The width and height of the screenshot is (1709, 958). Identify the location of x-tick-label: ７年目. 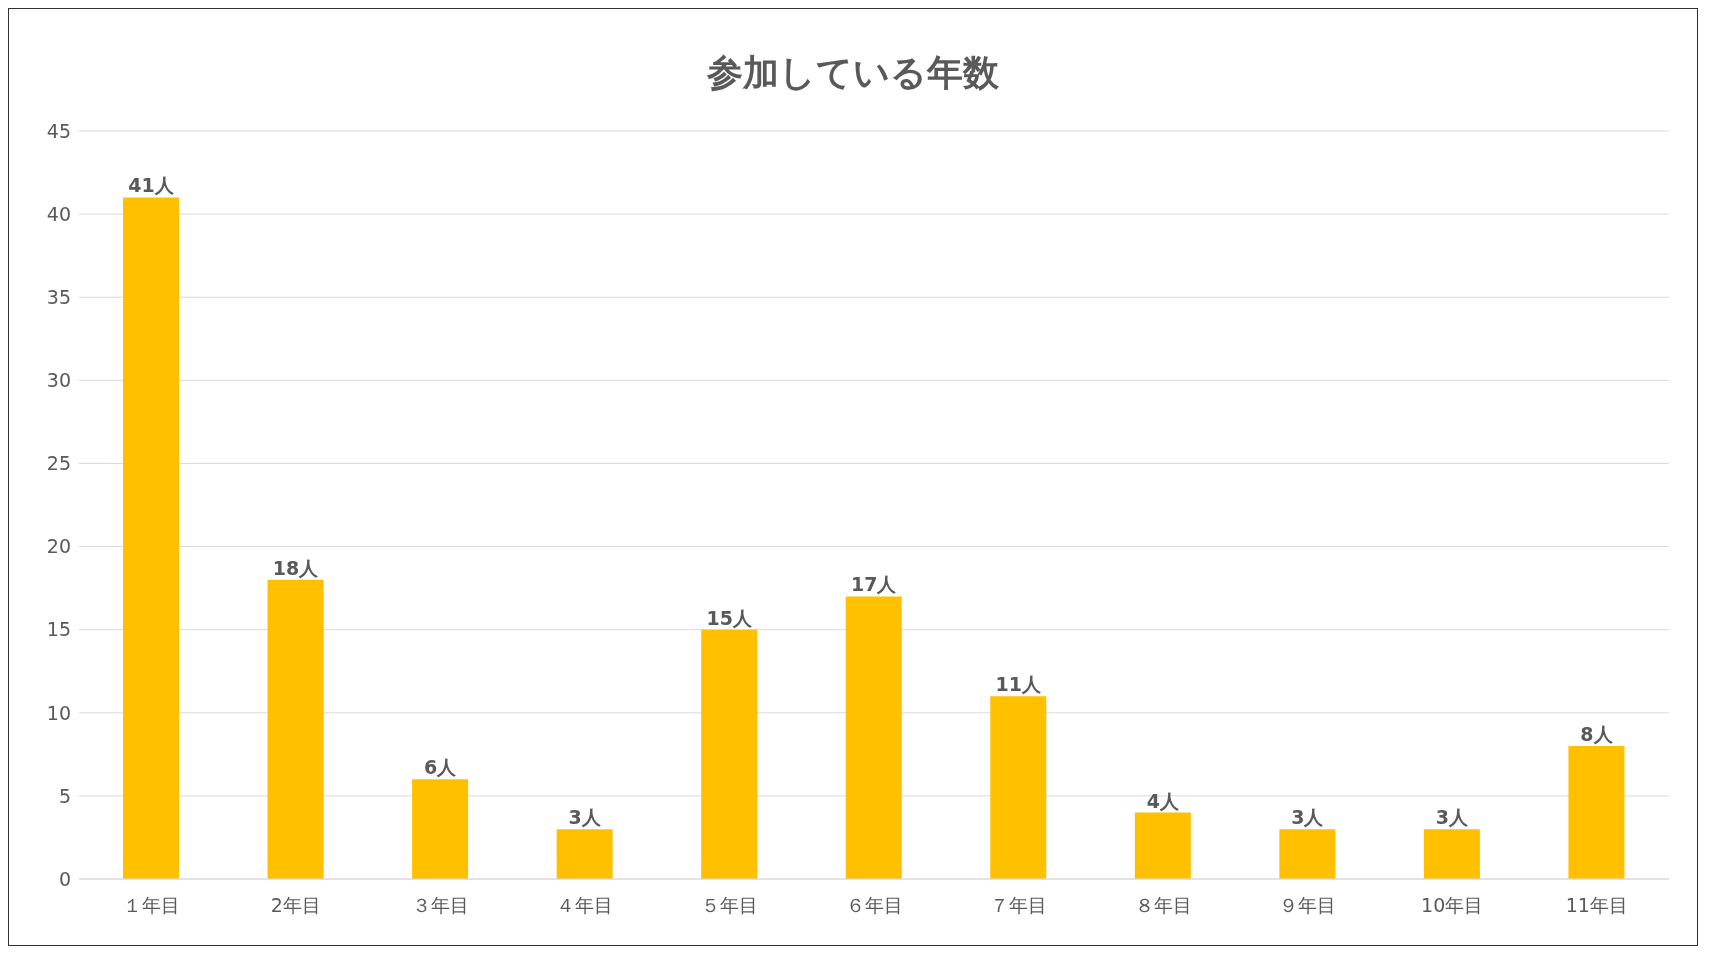
(1019, 905).